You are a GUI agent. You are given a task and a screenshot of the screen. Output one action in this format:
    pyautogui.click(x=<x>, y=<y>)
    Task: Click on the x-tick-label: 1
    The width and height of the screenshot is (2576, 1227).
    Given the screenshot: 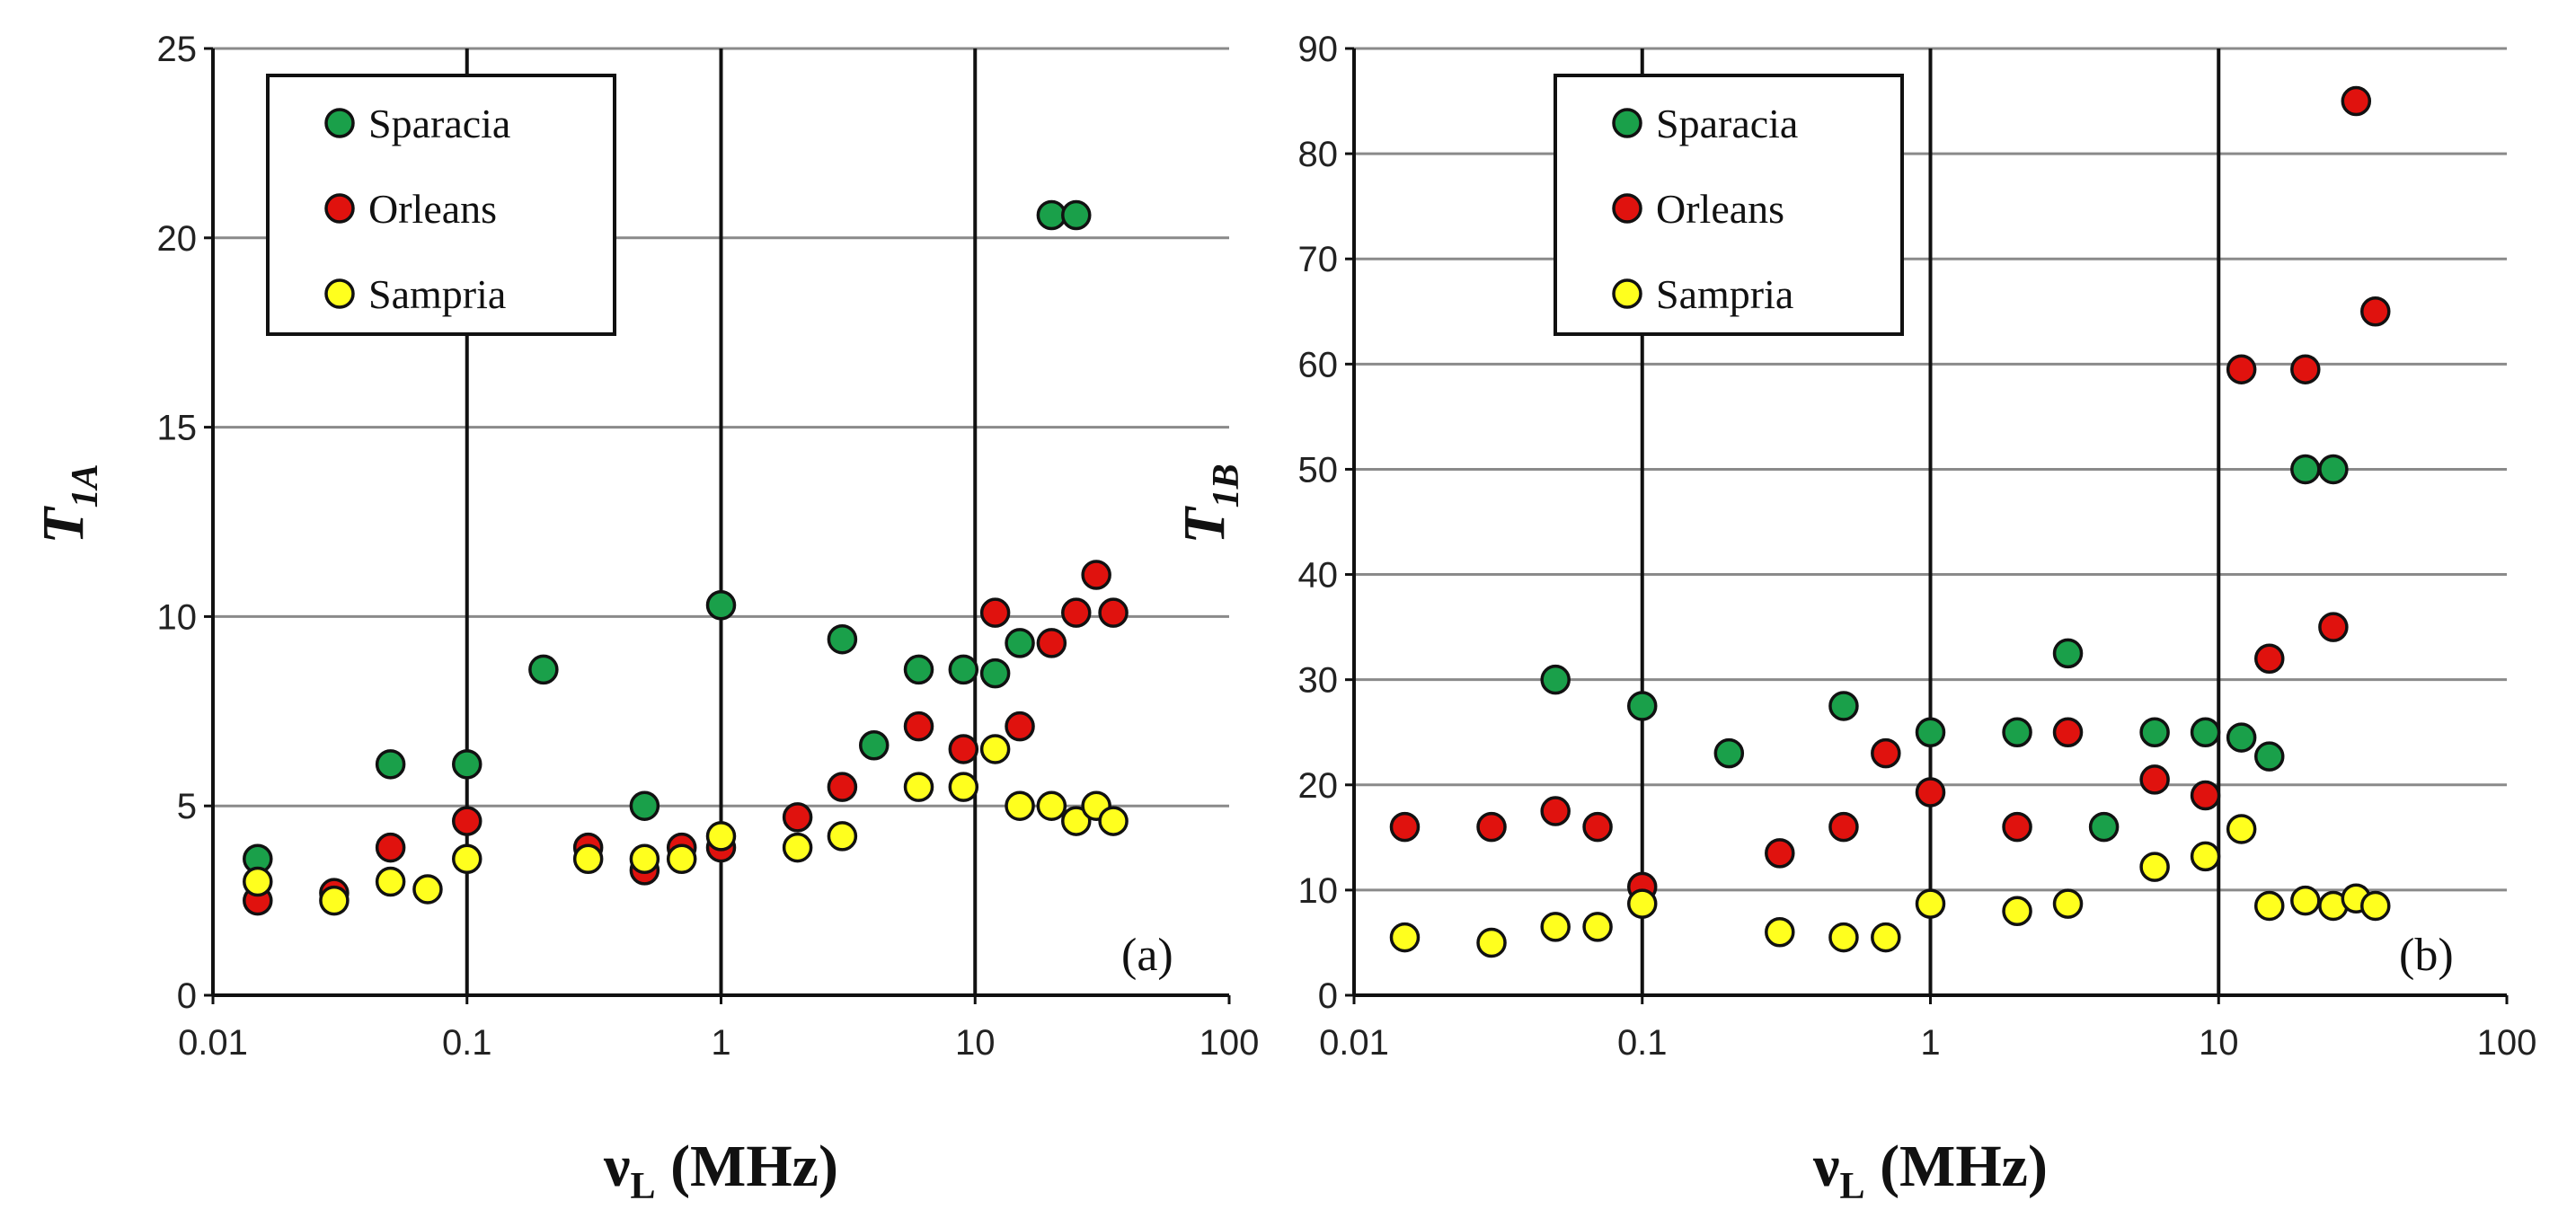 What is the action you would take?
    pyautogui.click(x=1930, y=1043)
    